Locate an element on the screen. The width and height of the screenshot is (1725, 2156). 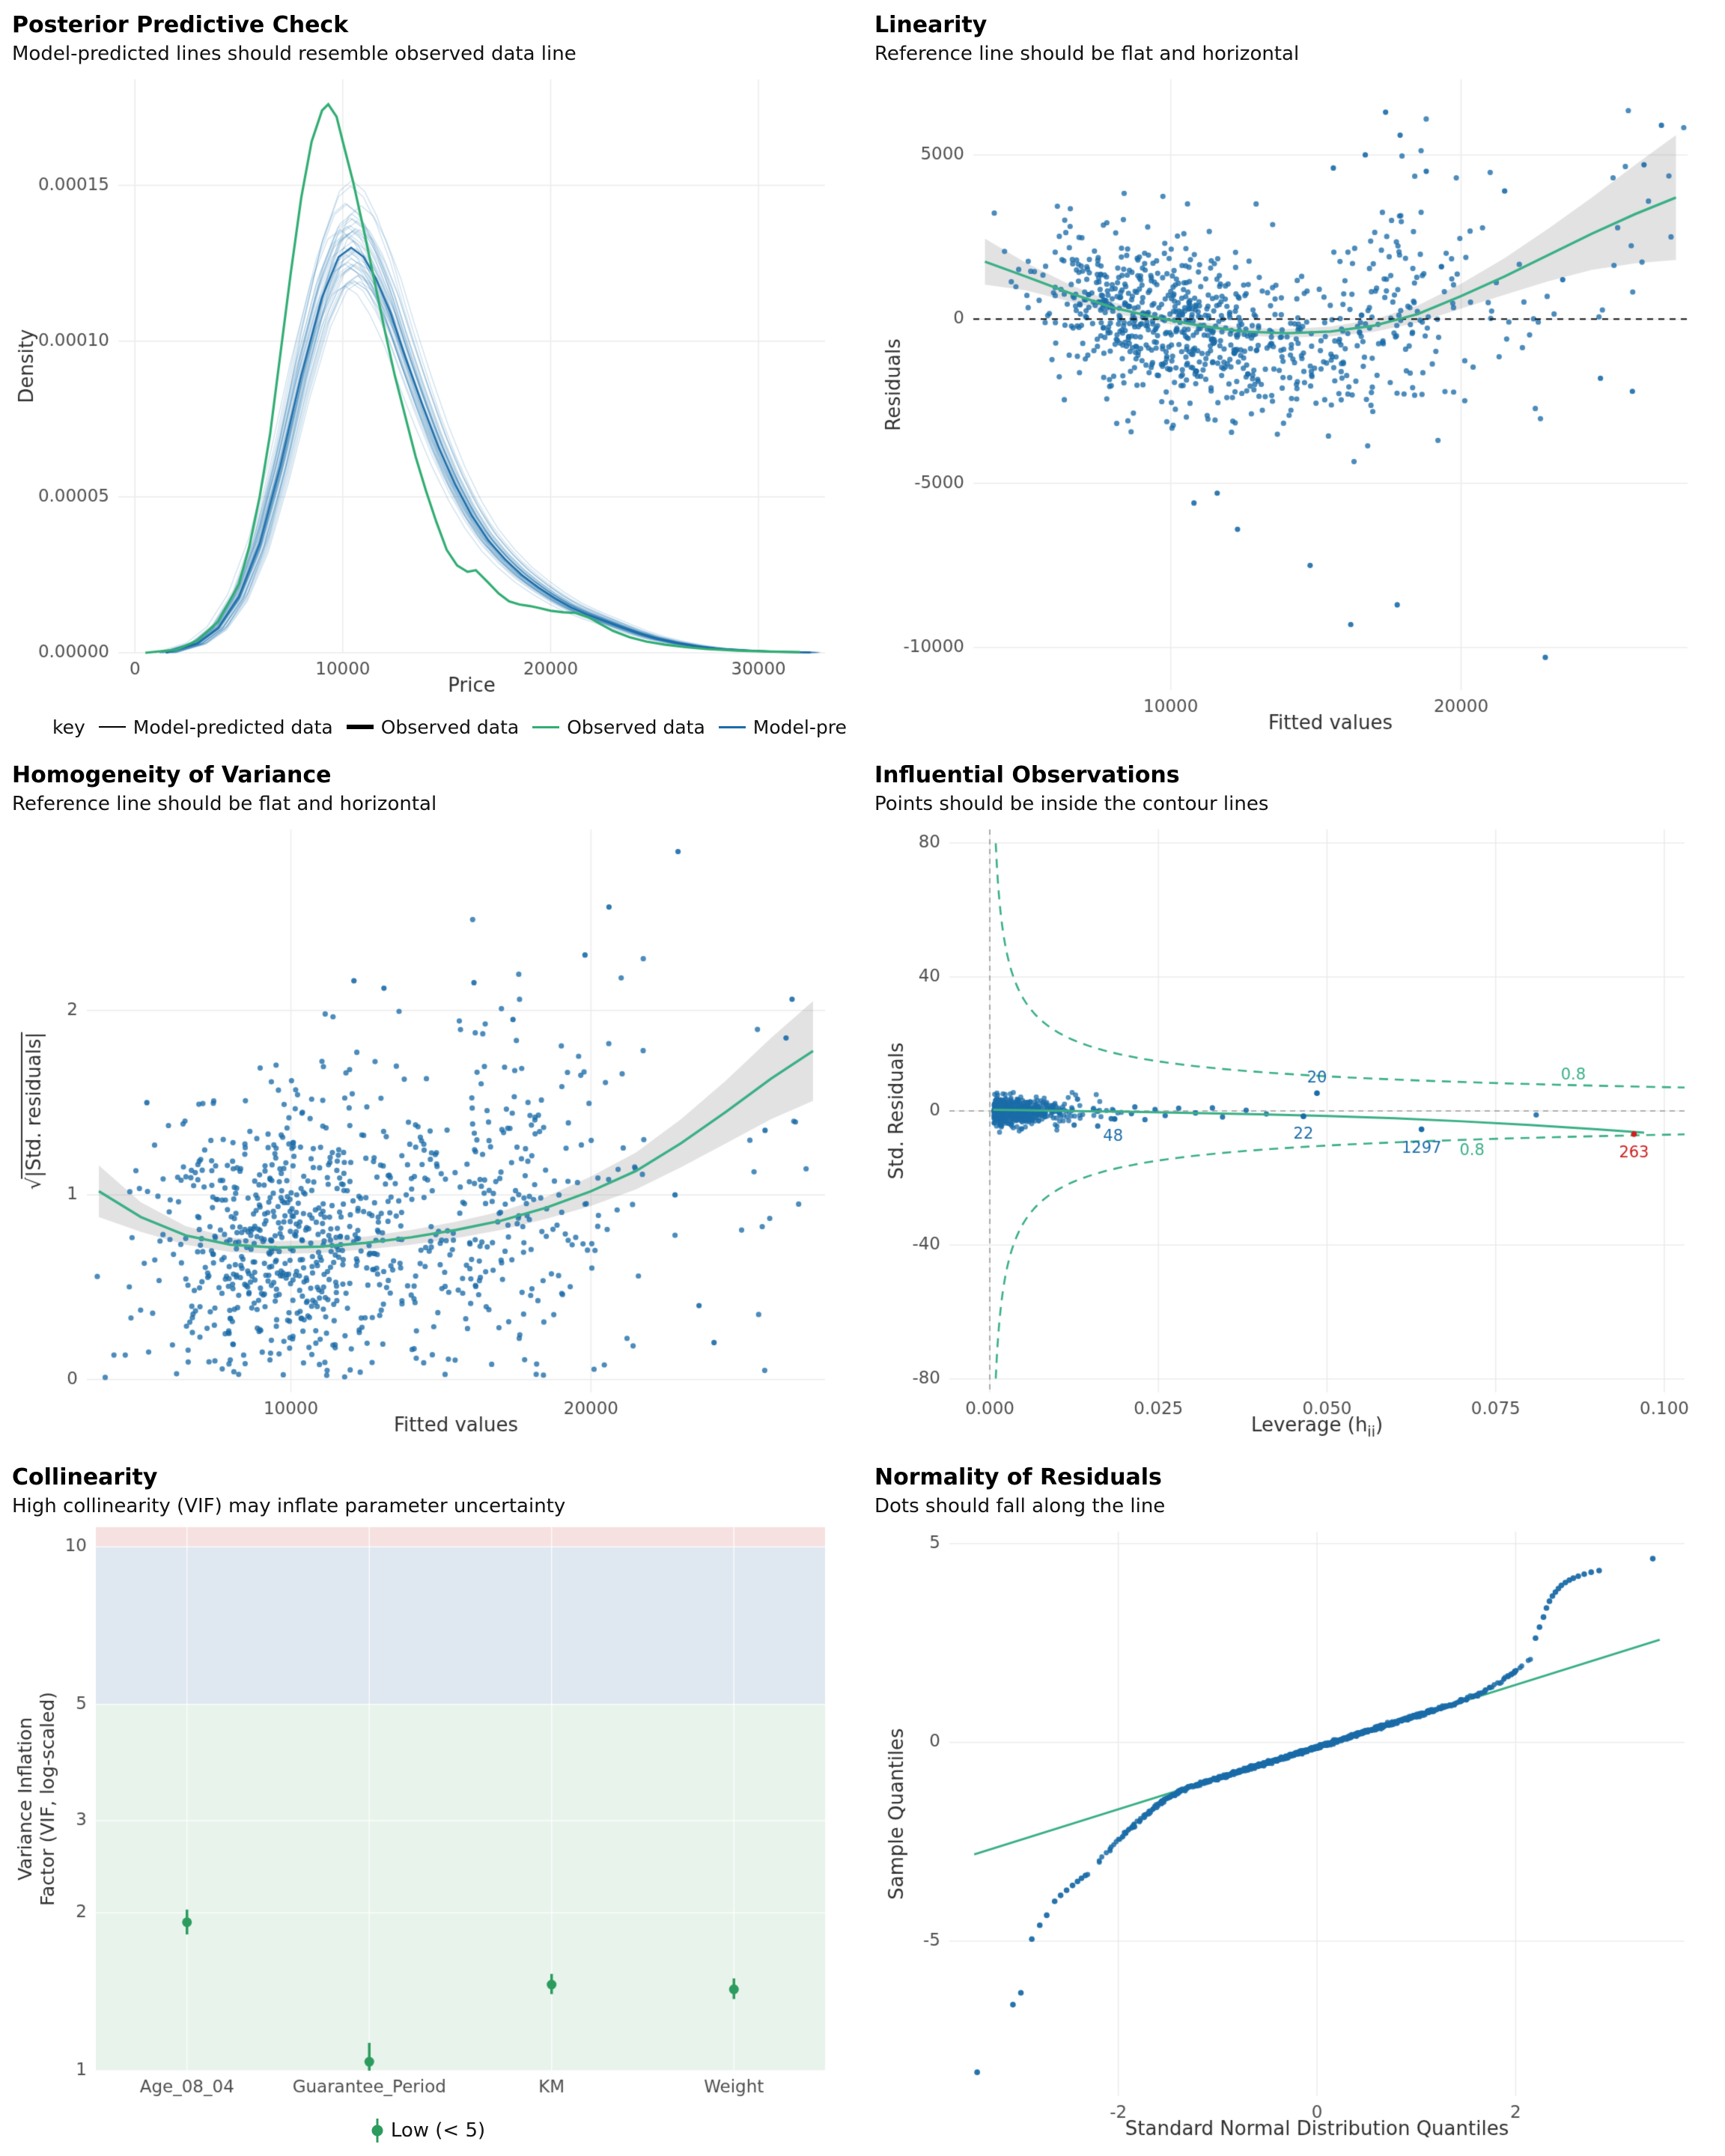
vif-dot-swatch is located at coordinates (377, 2131).